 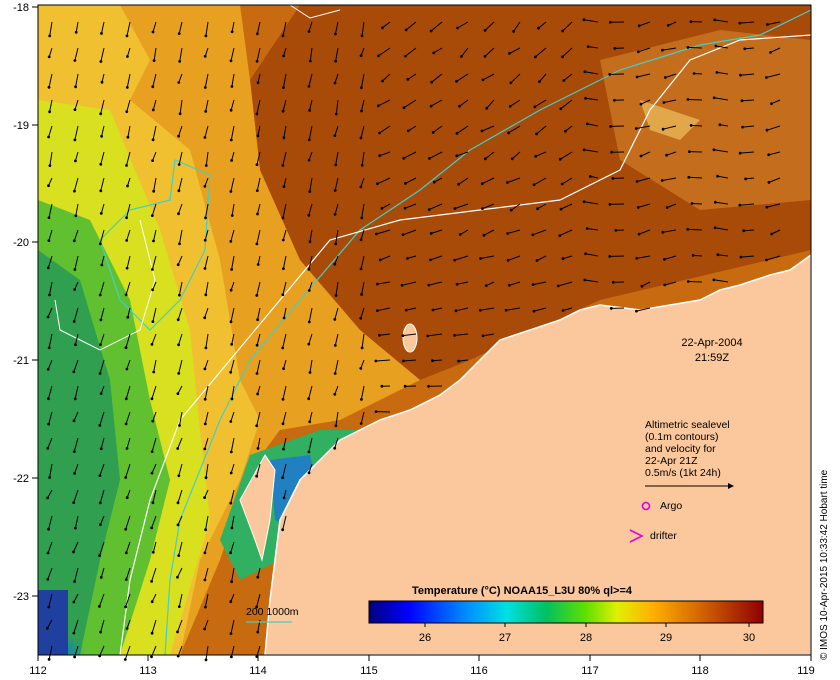 What do you see at coordinates (479, 671) in the screenshot?
I see `x-tick-label: 116` at bounding box center [479, 671].